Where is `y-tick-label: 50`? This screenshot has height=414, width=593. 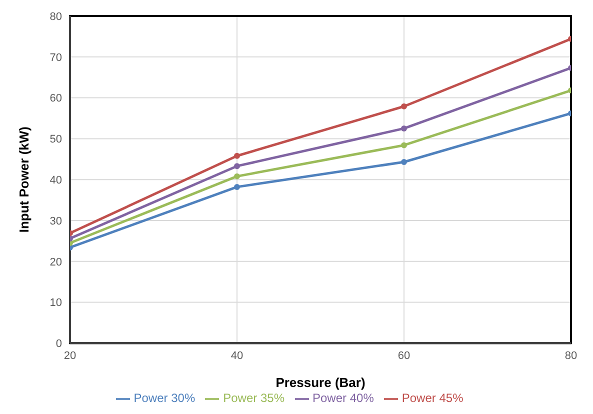 y-tick-label: 50 is located at coordinates (56, 140).